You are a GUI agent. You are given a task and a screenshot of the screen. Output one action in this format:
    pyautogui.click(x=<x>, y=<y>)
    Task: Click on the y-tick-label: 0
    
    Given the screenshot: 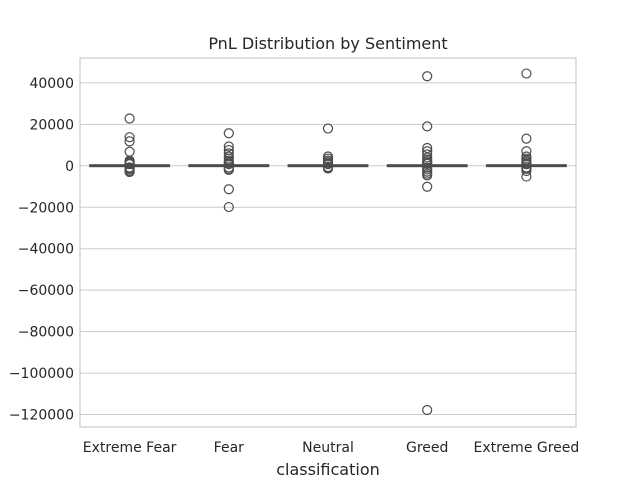 What is the action you would take?
    pyautogui.click(x=69, y=167)
    